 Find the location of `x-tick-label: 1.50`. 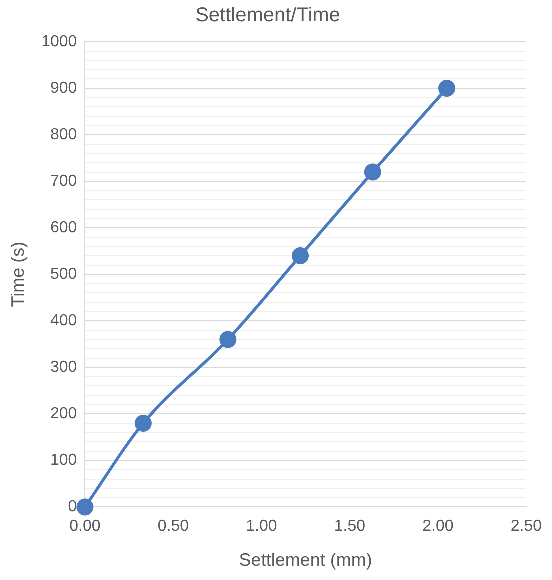

x-tick-label: 1.50 is located at coordinates (350, 527).